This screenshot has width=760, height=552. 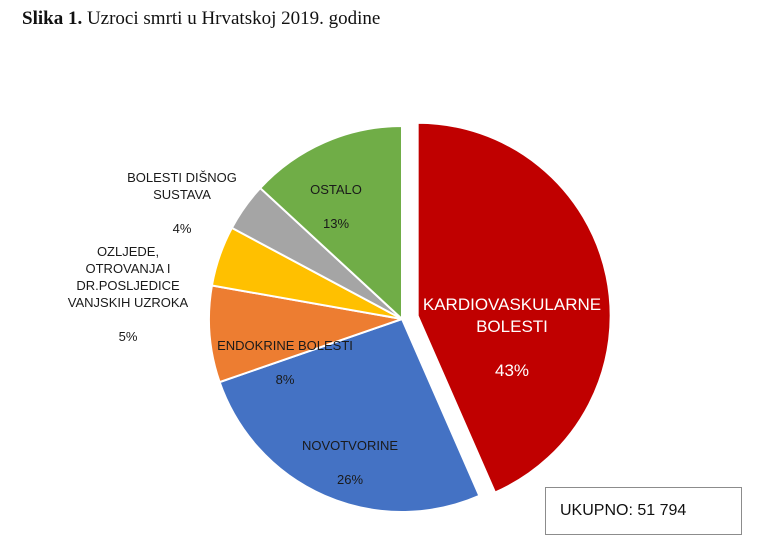 What do you see at coordinates (336, 206) in the screenshot?
I see `slice-label-ostalo: OSTALO 13%` at bounding box center [336, 206].